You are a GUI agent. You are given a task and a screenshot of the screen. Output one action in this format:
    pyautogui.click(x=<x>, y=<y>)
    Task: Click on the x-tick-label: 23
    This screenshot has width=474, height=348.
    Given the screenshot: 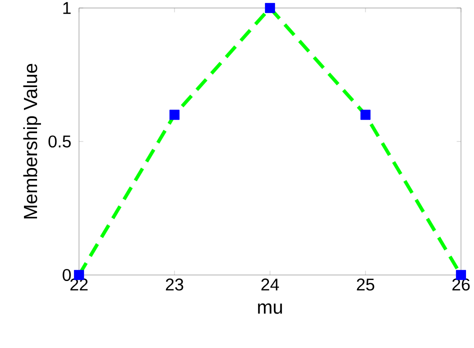 What is the action you would take?
    pyautogui.click(x=175, y=284)
    